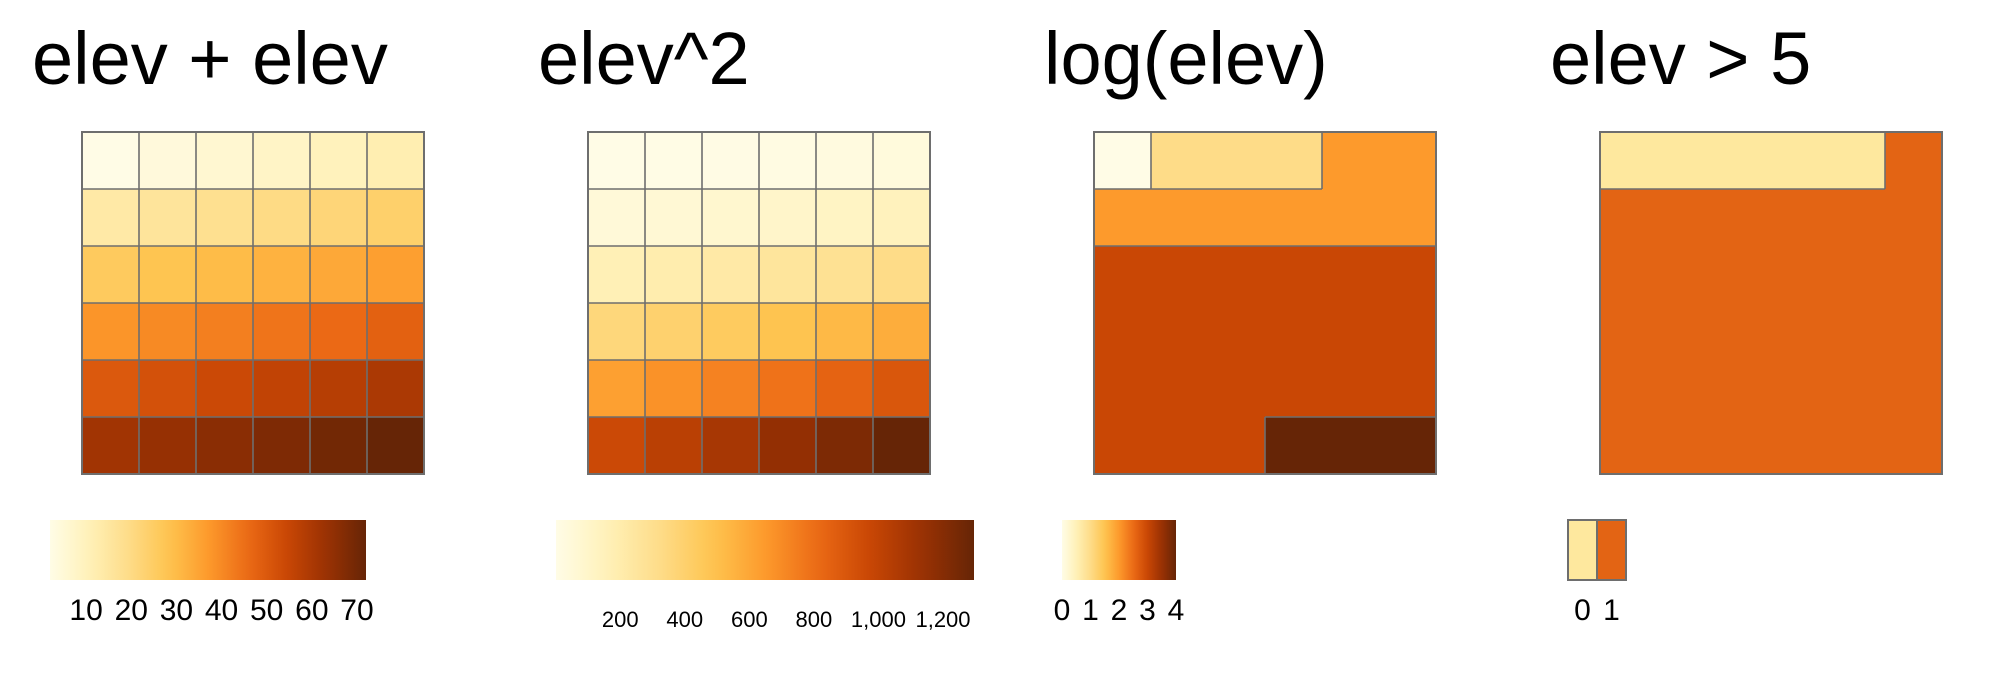 The image size is (2000, 700). I want to click on legend-tick-label: 70, so click(356, 610).